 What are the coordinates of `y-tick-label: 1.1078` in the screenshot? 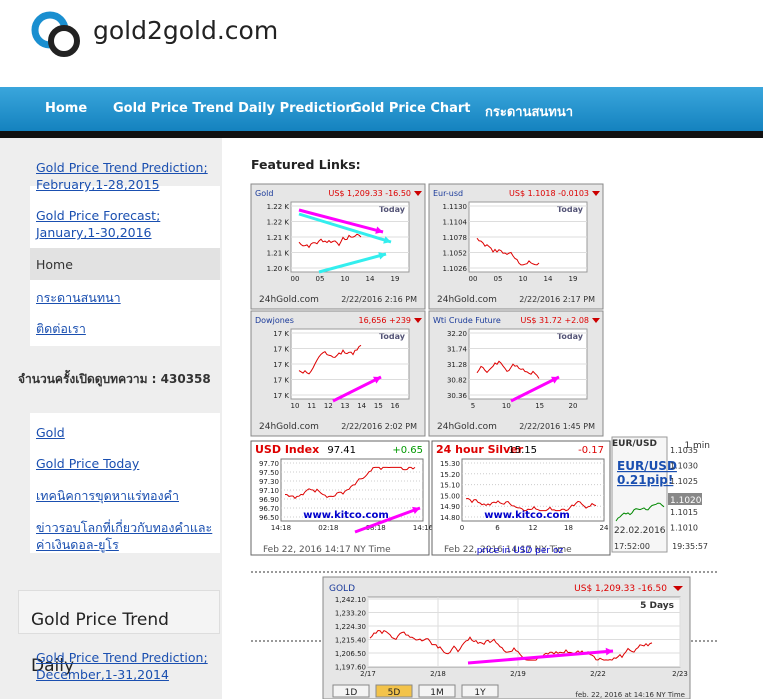 It's located at (455, 238).